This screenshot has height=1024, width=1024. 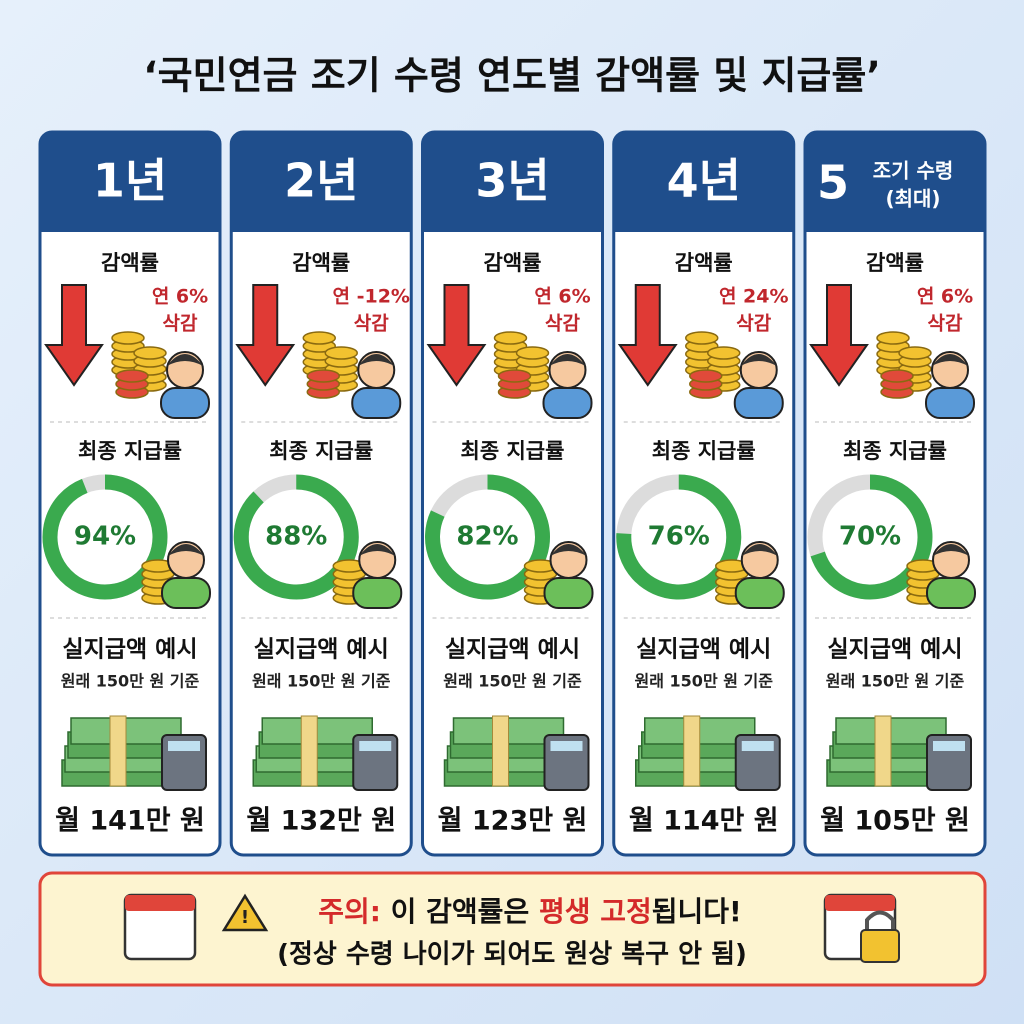 I want to click on payout-value: 82%, so click(x=487, y=537).